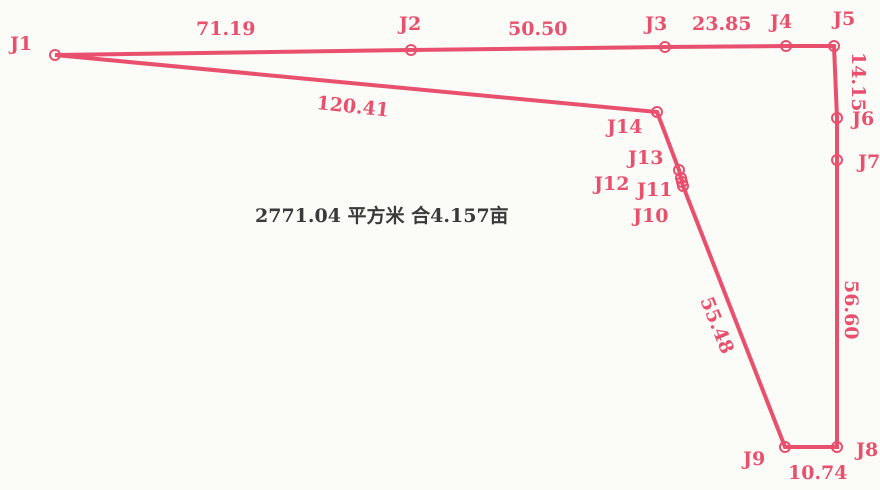 The image size is (880, 490). Describe the element at coordinates (753, 459) in the screenshot. I see `vertex-label-j9: J9` at that location.